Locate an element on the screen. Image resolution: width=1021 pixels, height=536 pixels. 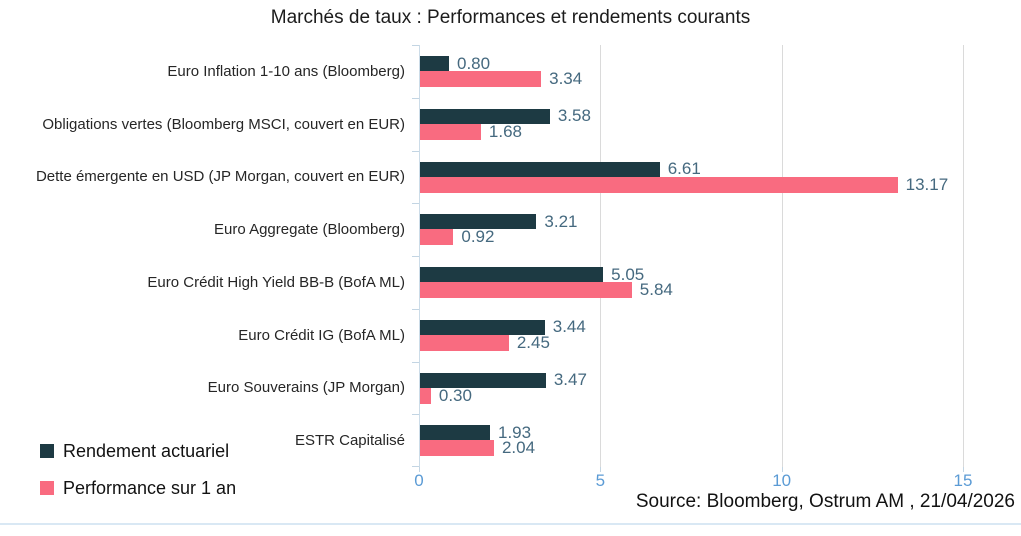
legend-label: Rendement actuariel is located at coordinates (146, 450).